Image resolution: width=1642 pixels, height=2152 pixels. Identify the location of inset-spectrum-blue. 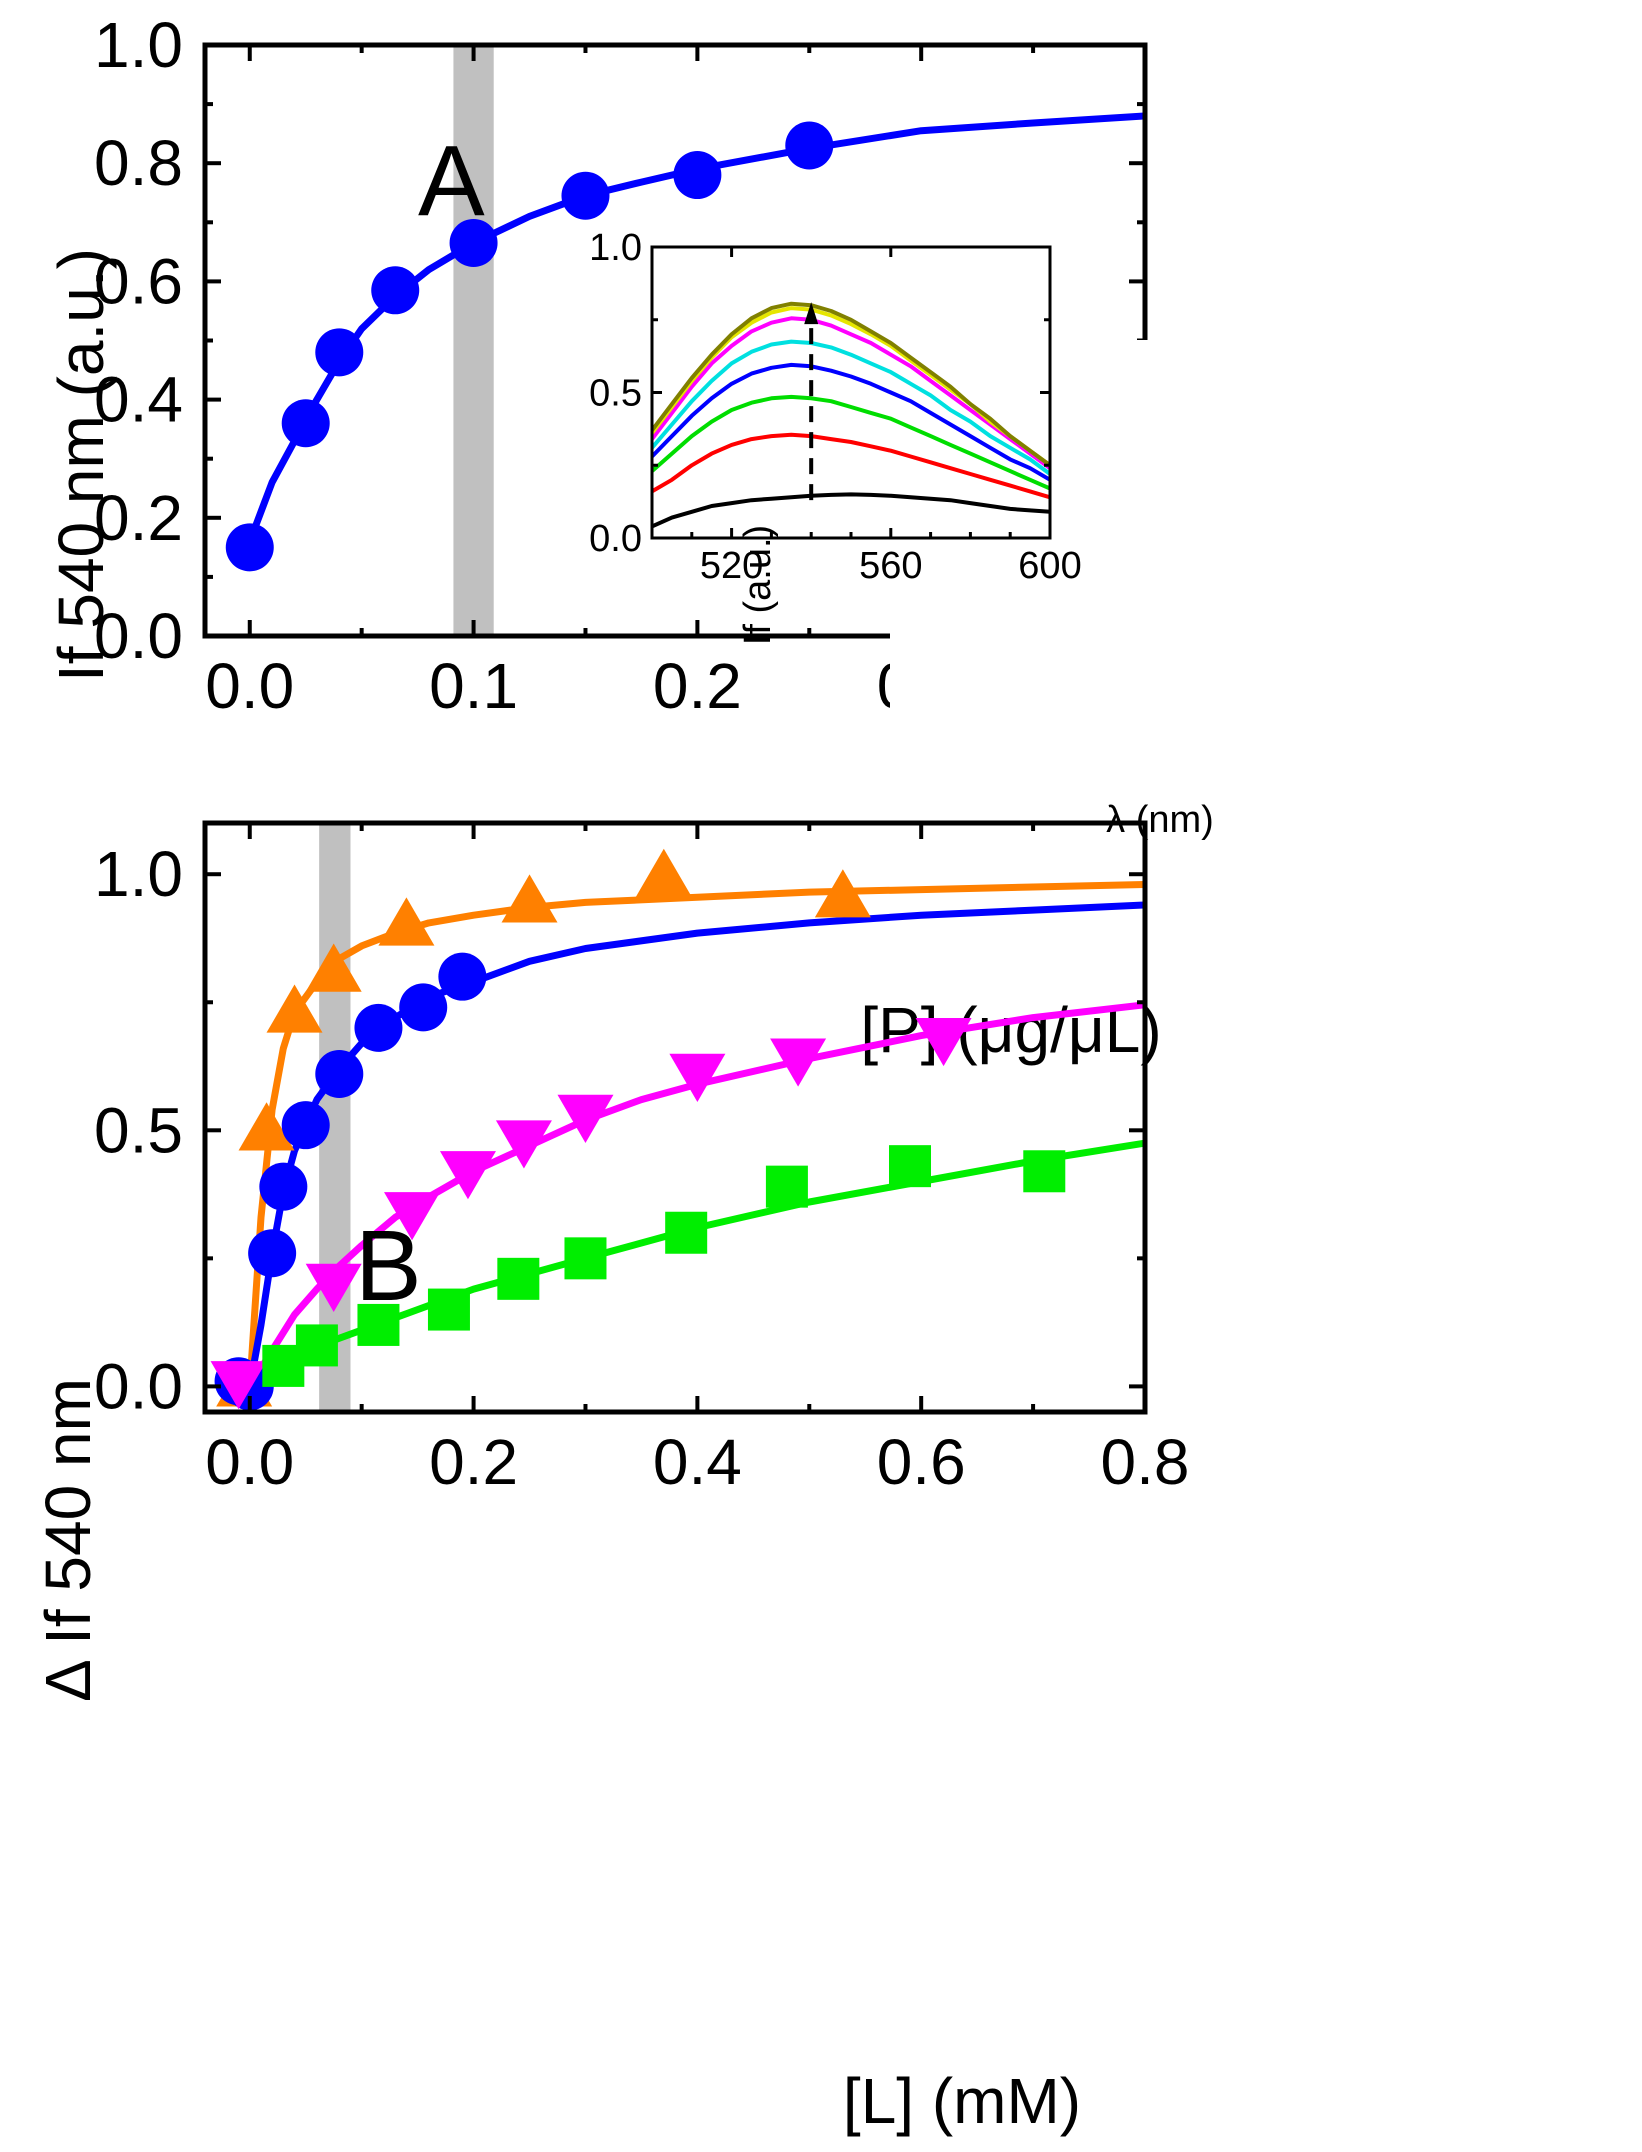
(851, 422).